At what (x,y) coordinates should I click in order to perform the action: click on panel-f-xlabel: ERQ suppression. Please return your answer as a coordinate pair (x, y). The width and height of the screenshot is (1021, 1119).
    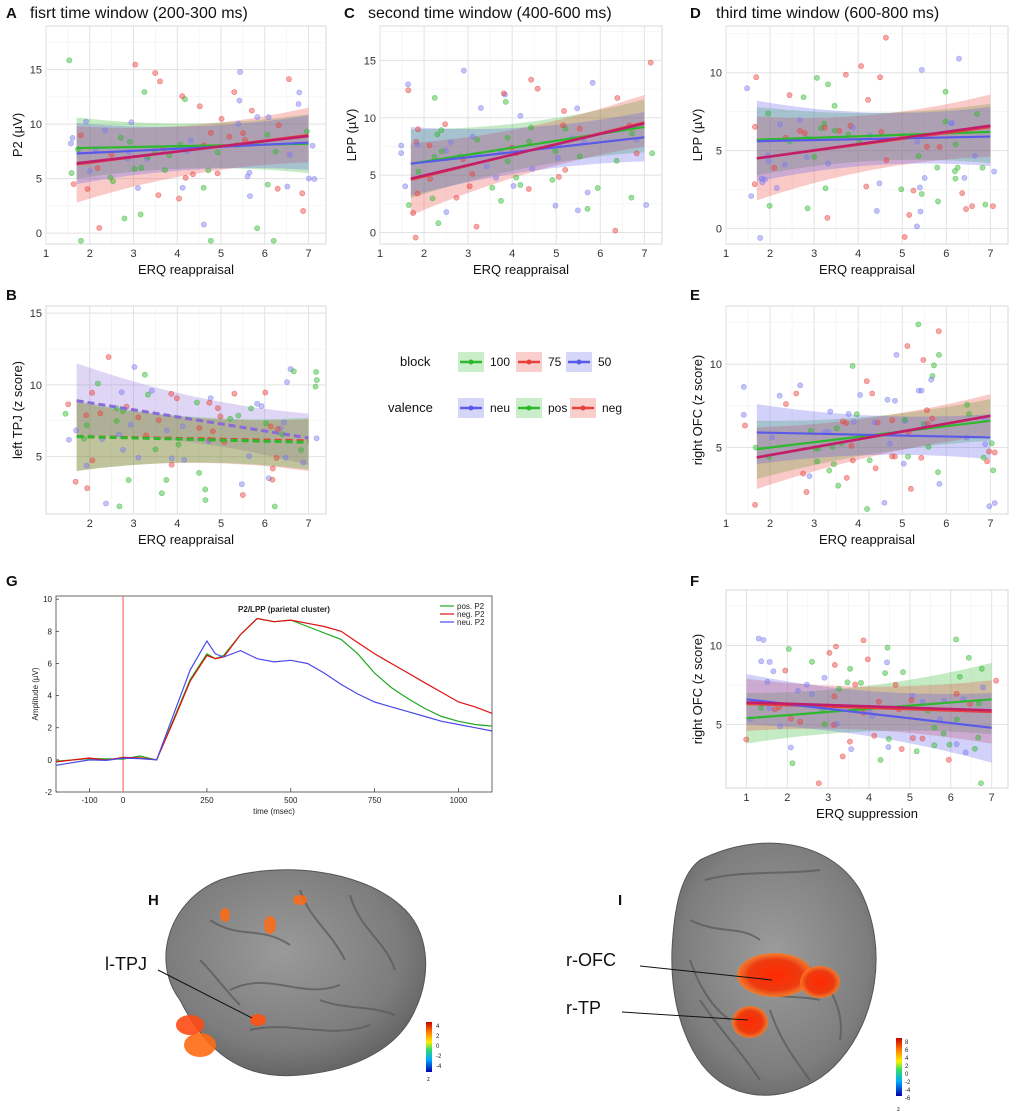
    Looking at the image, I should click on (867, 813).